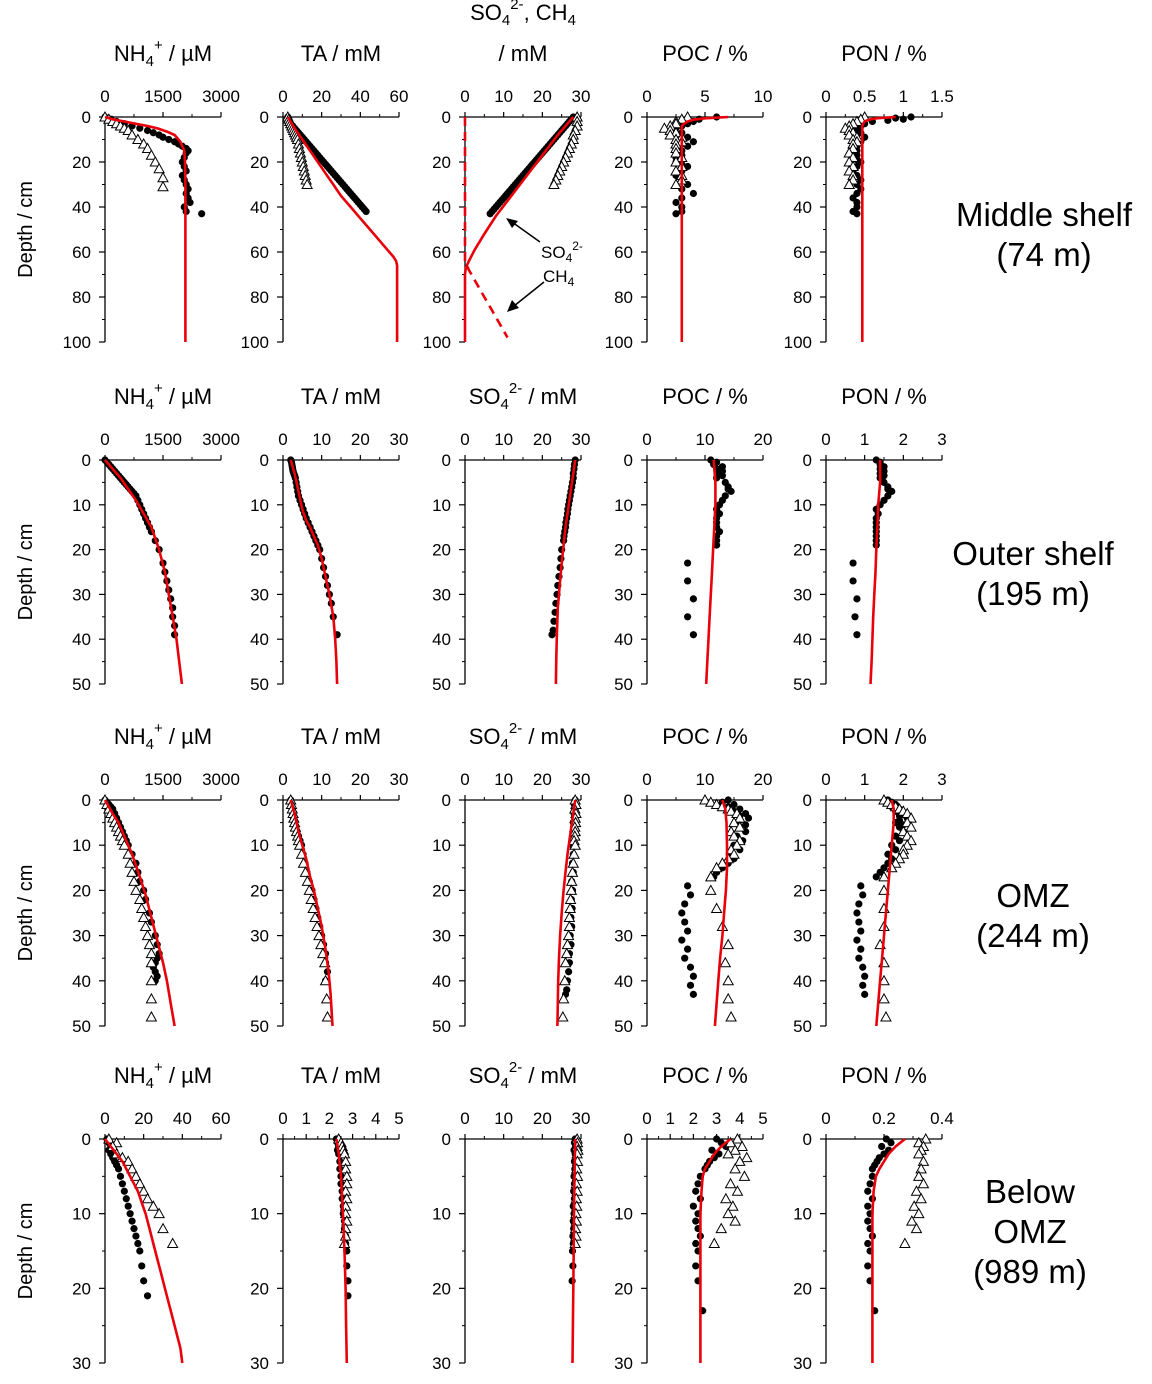  I want to click on y-tick-label: 100, so click(437, 342).